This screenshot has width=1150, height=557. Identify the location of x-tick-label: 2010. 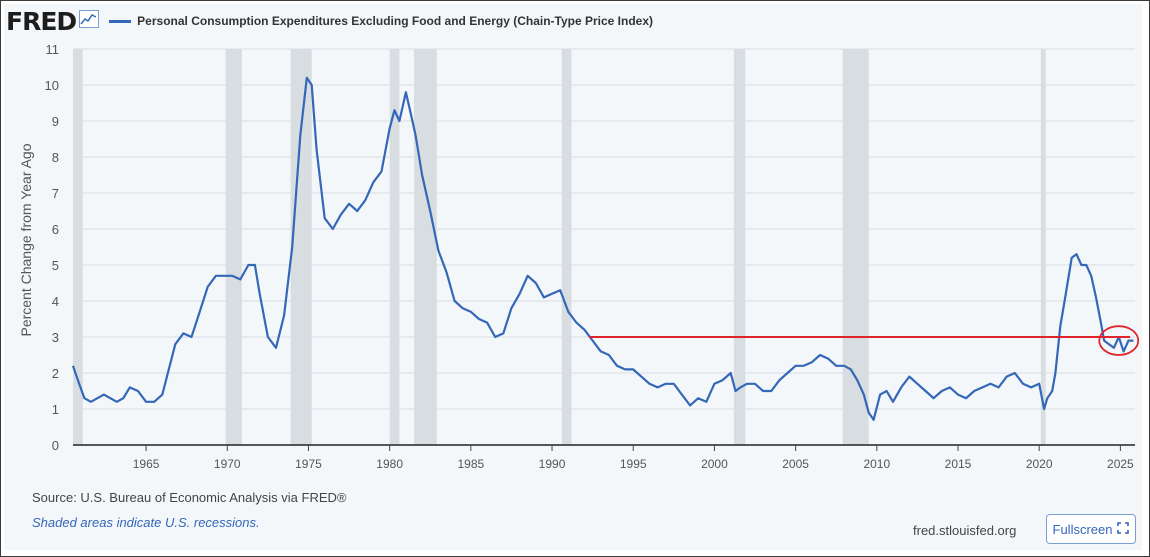
(876, 464).